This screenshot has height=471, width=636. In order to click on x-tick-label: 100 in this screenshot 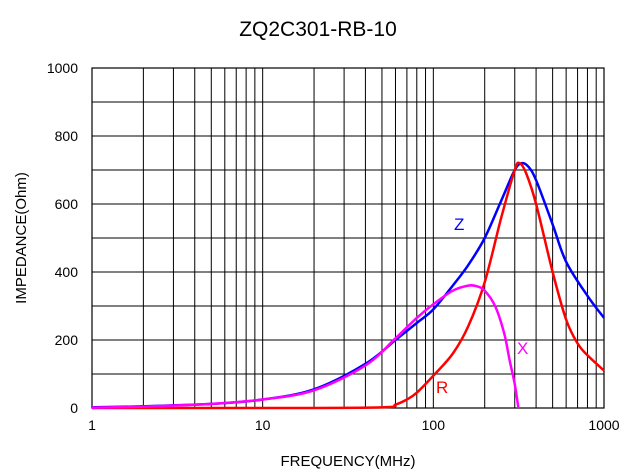, I will do `click(434, 425)`.